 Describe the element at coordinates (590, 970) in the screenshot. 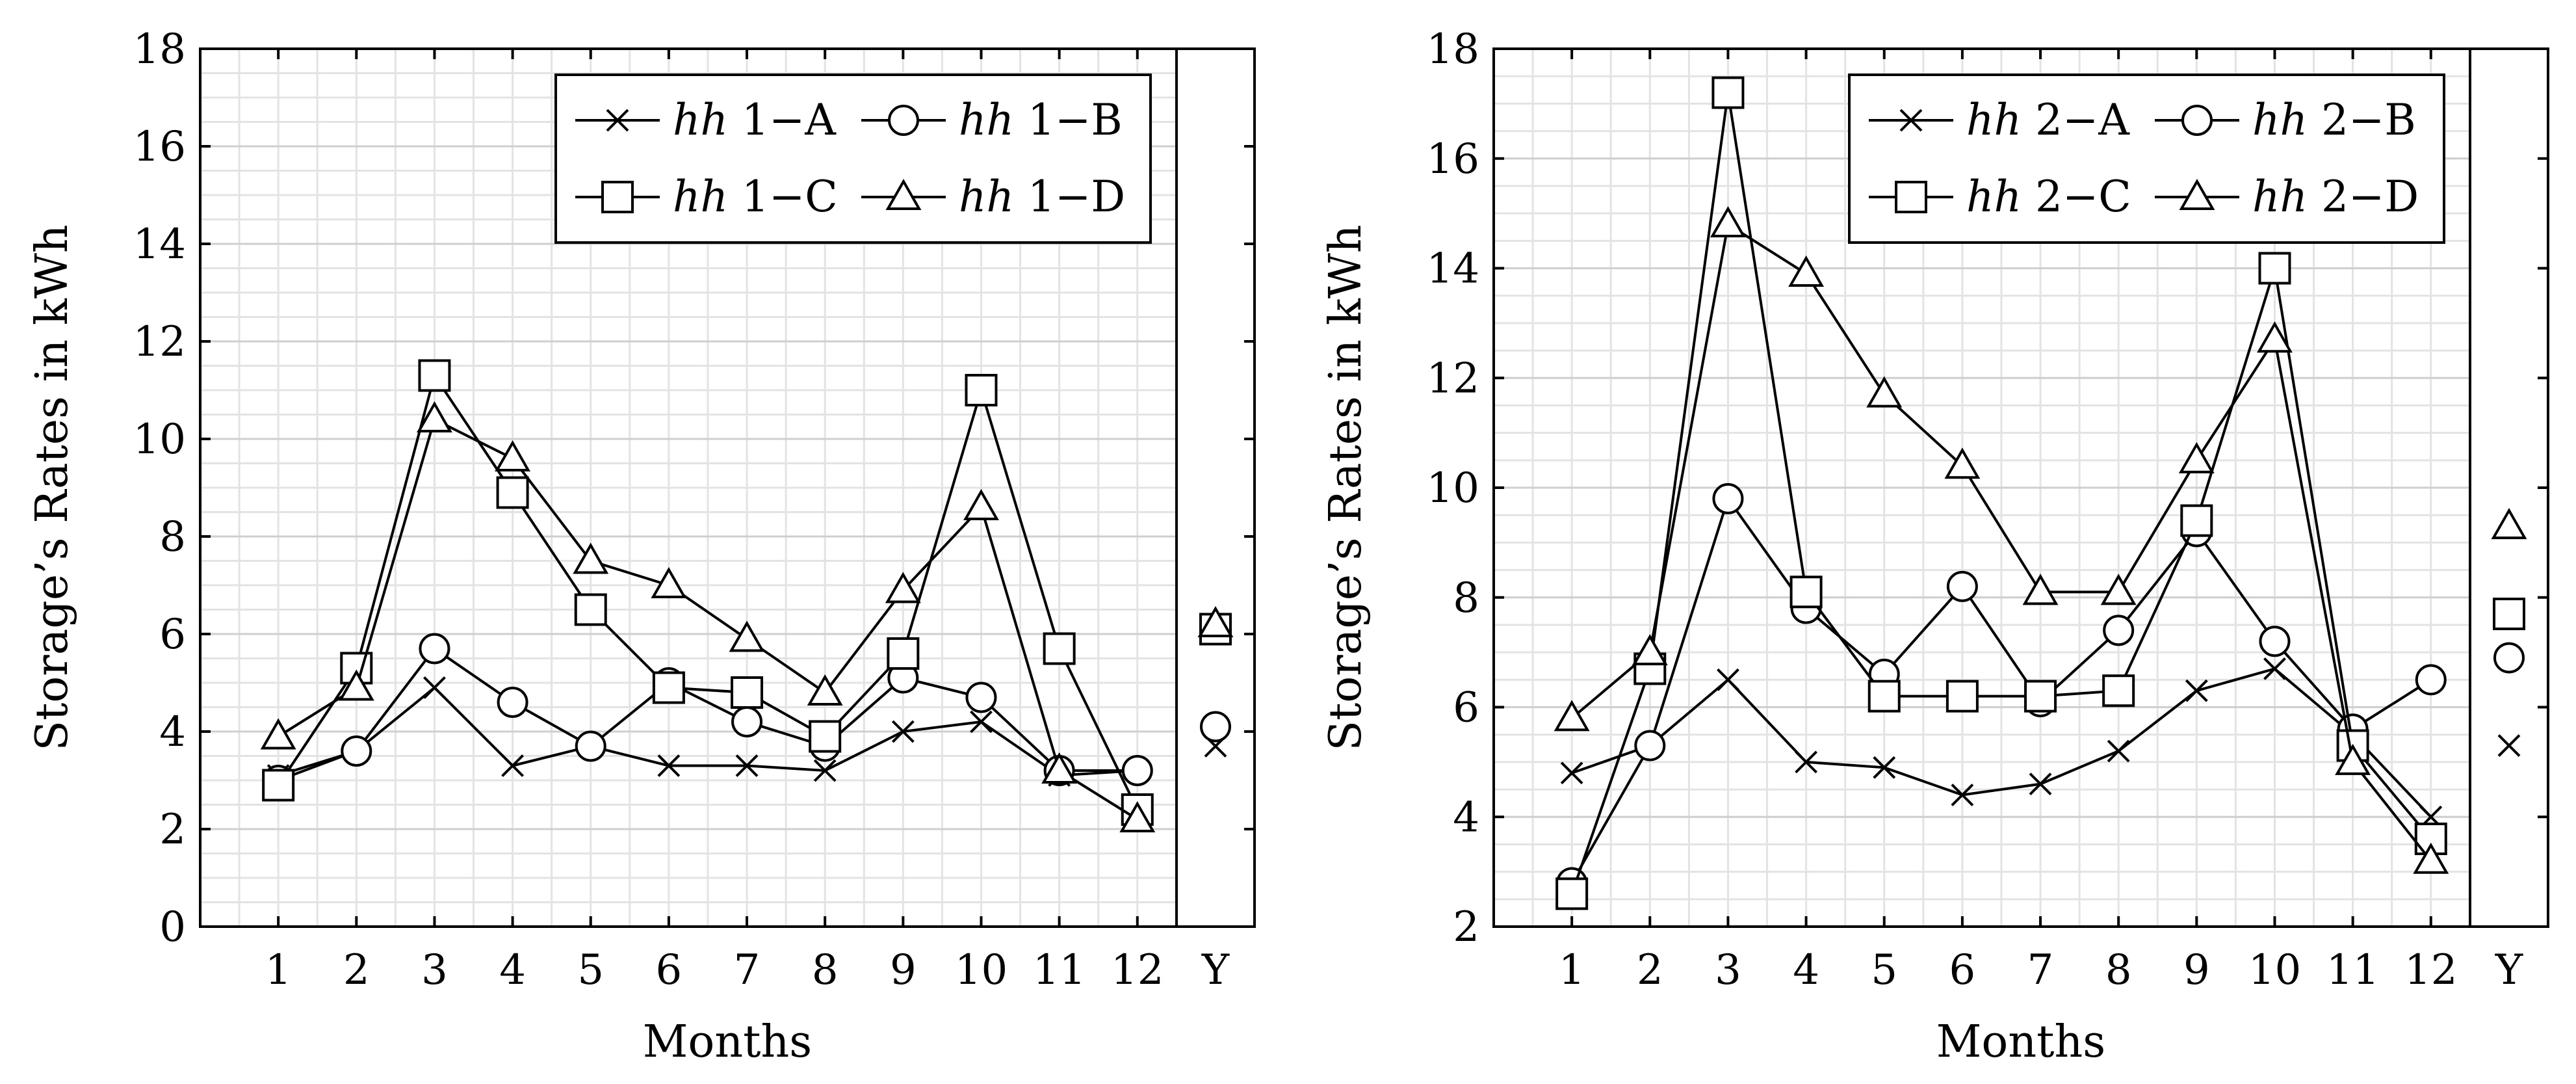

I see `x-tick-label: 5` at that location.